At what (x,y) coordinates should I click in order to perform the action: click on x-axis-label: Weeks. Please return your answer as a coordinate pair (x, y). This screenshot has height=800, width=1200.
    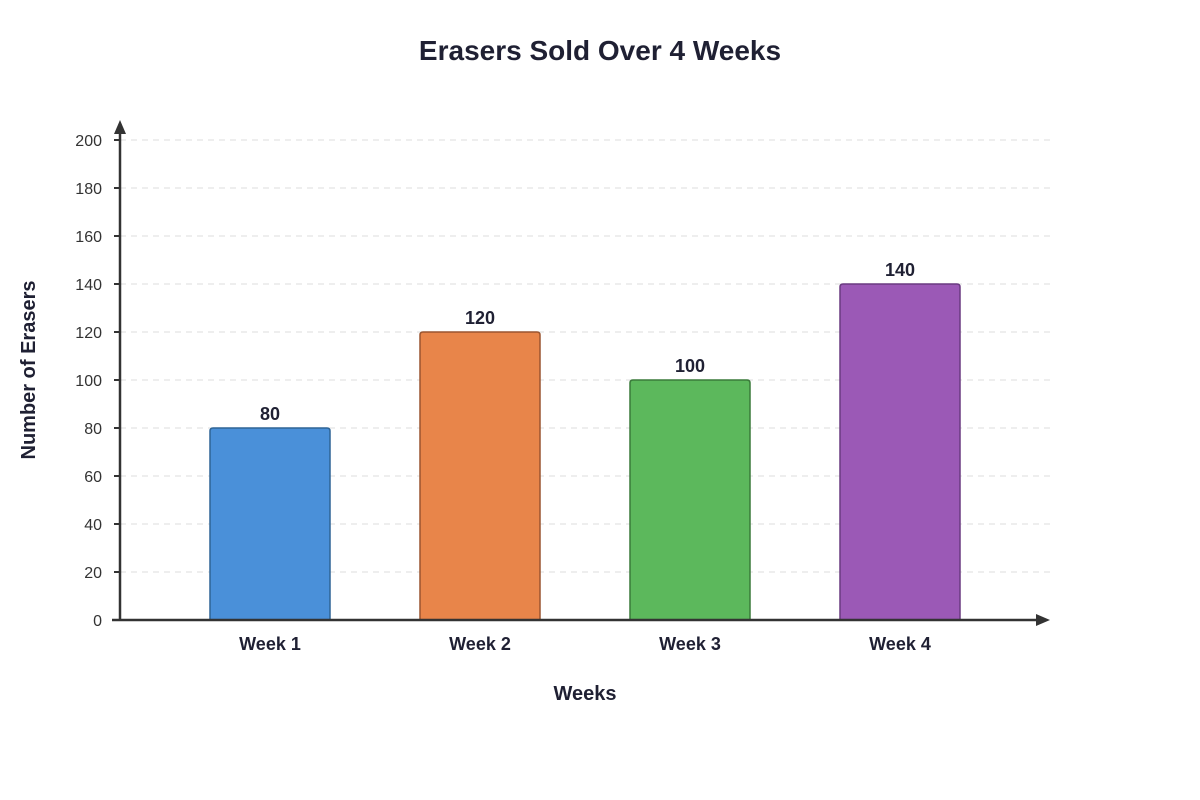
    Looking at the image, I should click on (584, 694).